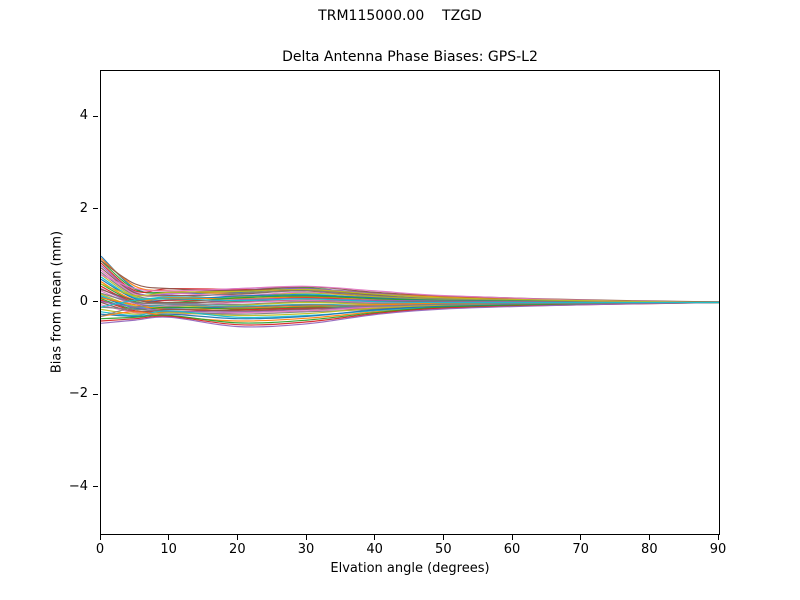 The height and width of the screenshot is (600, 800). Describe the element at coordinates (78, 394) in the screenshot. I see `y-tick-label: −2` at that location.